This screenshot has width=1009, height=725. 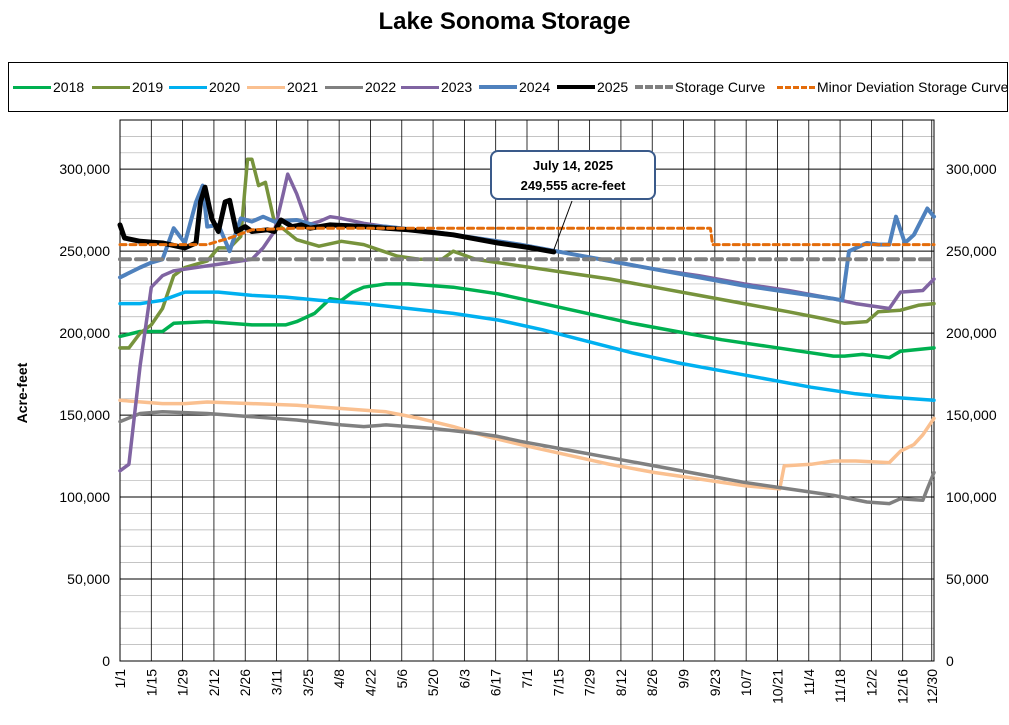 What do you see at coordinates (746, 682) in the screenshot?
I see `x-tick-label: 10/7` at bounding box center [746, 682].